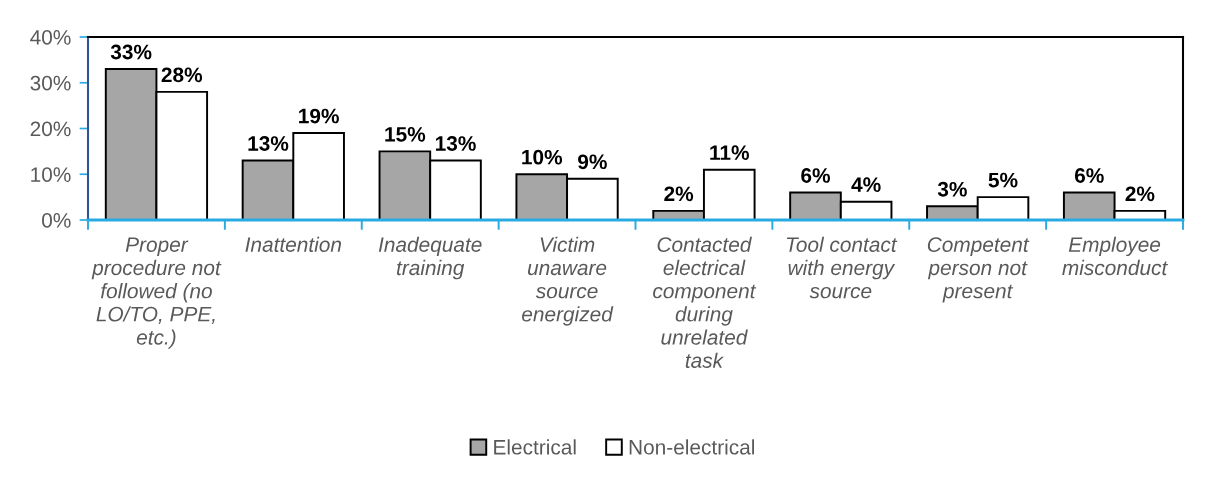 The width and height of the screenshot is (1207, 483). What do you see at coordinates (182, 75) in the screenshot?
I see `data-label: 28%` at bounding box center [182, 75].